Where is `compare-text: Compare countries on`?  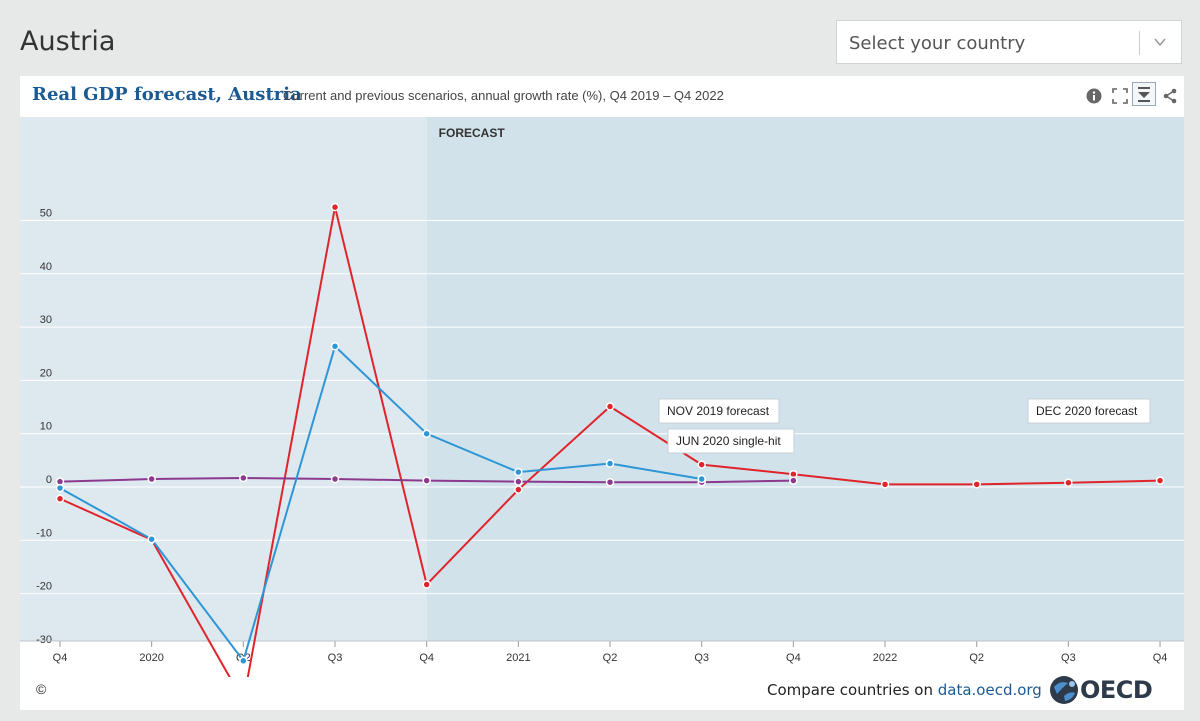 compare-text: Compare countries on is located at coordinates (852, 690).